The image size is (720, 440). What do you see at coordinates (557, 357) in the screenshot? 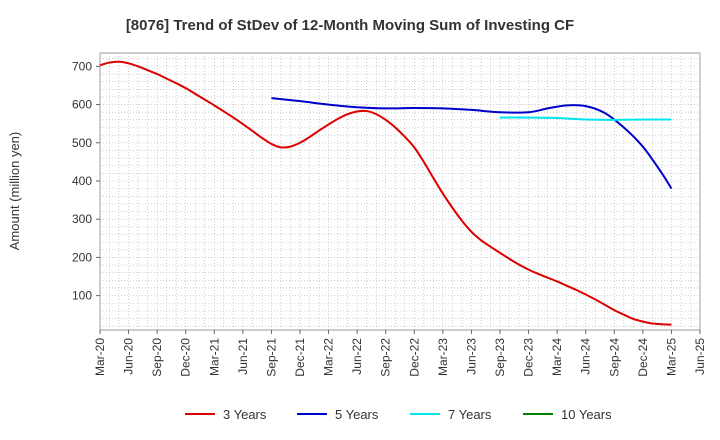
I see `x-tick-label: Mar-24` at bounding box center [557, 357].